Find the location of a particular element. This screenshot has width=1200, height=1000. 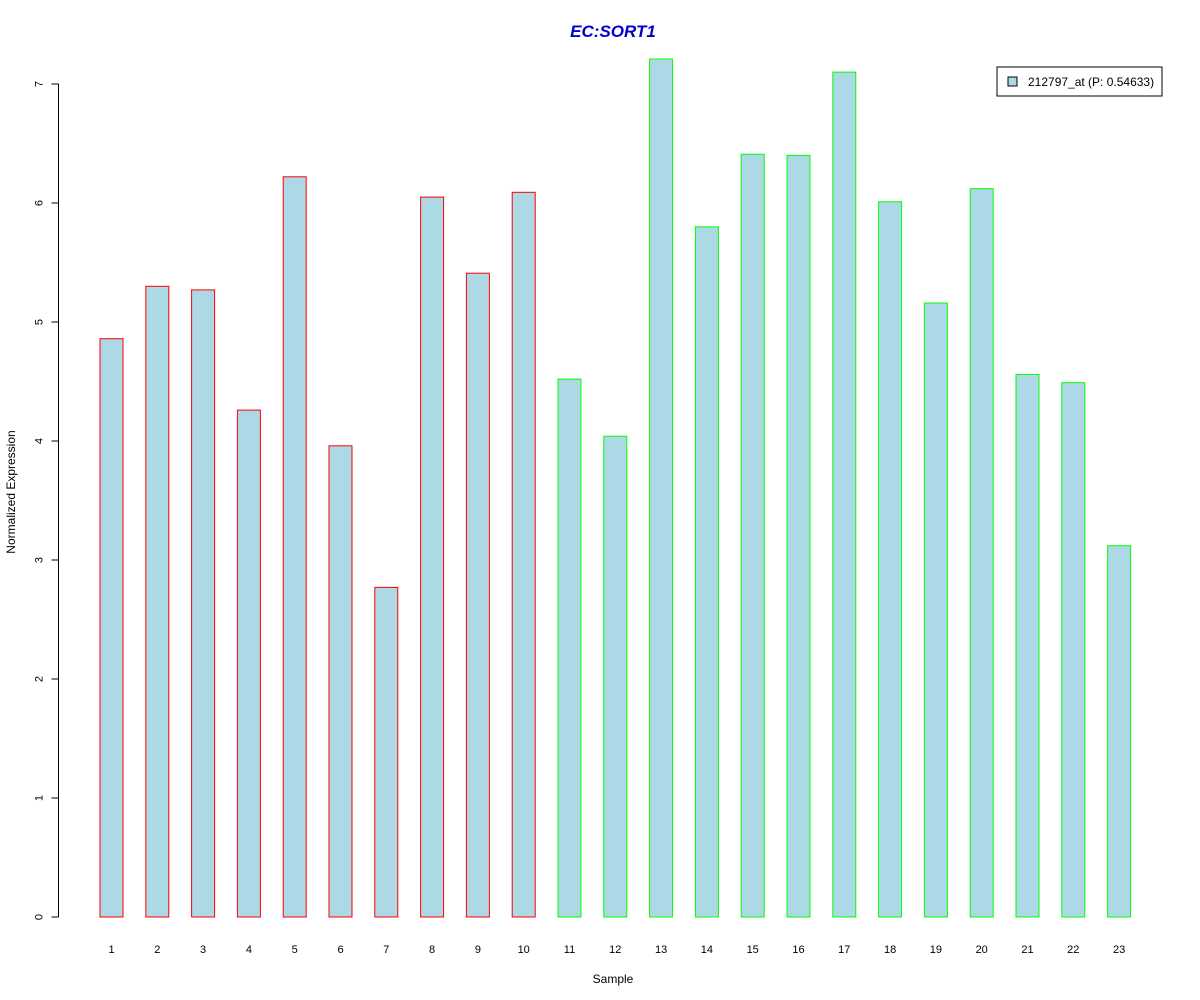

x-tick-labels: 1 2 3 4 5 6 7 8 9 10 11 12 13 14 15 16 17 18 19 20 21 22 23 is located at coordinates (616, 950).